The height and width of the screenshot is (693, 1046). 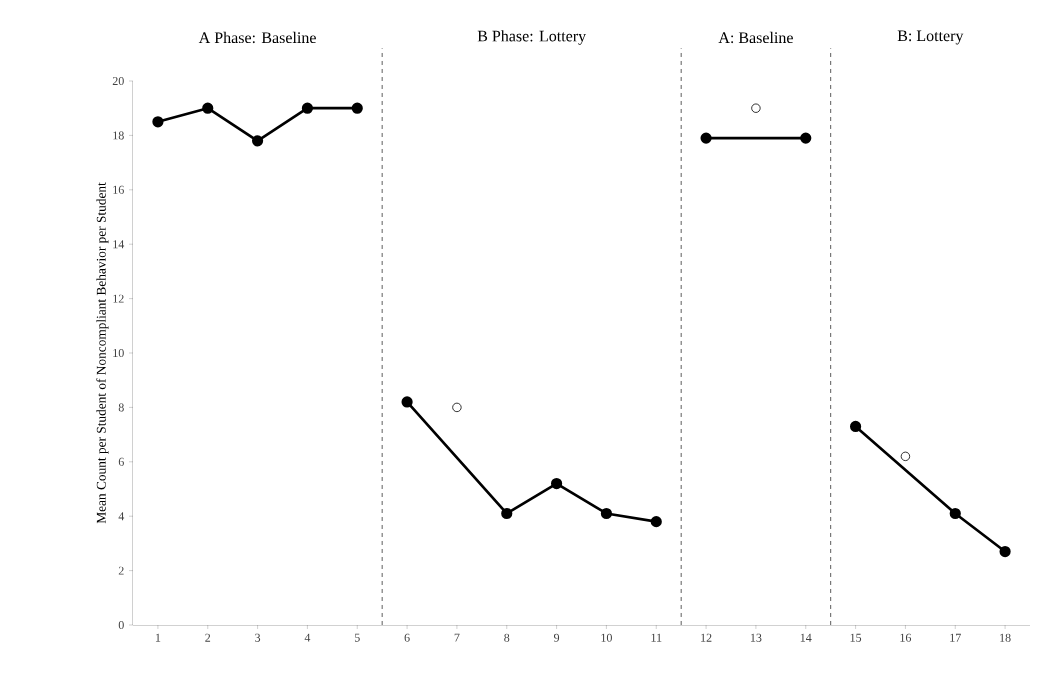 I want to click on y-tick-label: 6, so click(x=121, y=461).